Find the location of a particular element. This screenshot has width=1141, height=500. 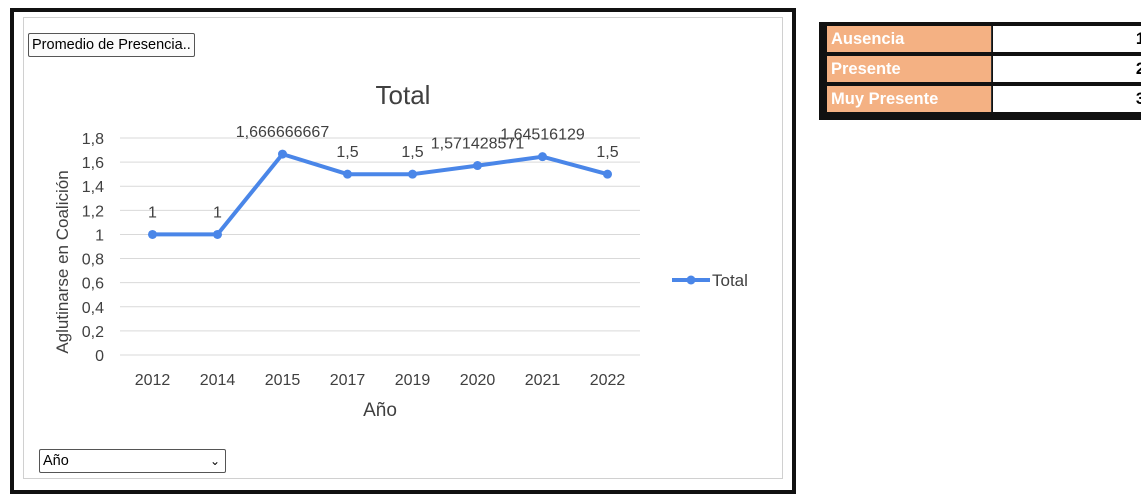

scale-label: Muy Presente is located at coordinates (909, 99).